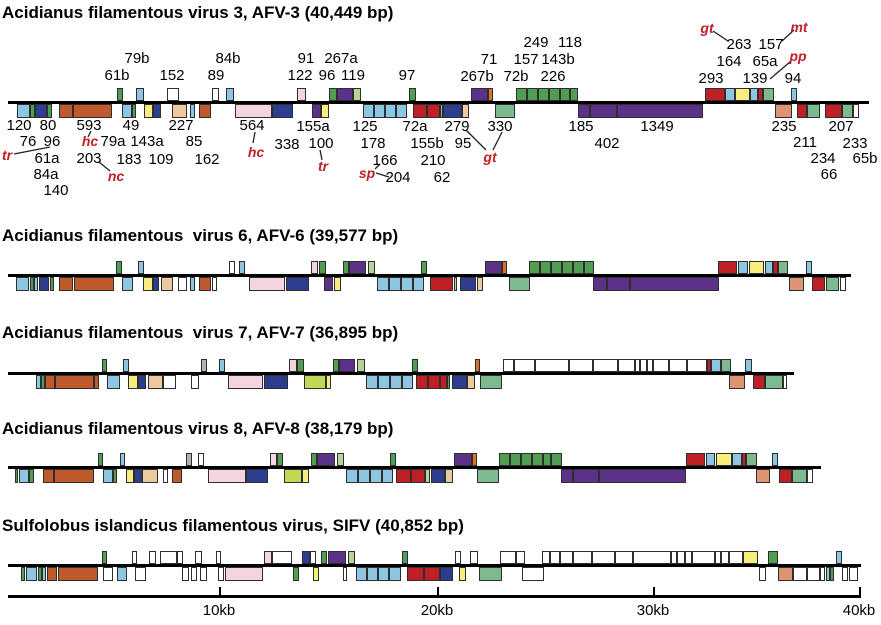 This screenshot has height=625, width=881. What do you see at coordinates (707, 28) in the screenshot?
I see `annotation-label: gt` at bounding box center [707, 28].